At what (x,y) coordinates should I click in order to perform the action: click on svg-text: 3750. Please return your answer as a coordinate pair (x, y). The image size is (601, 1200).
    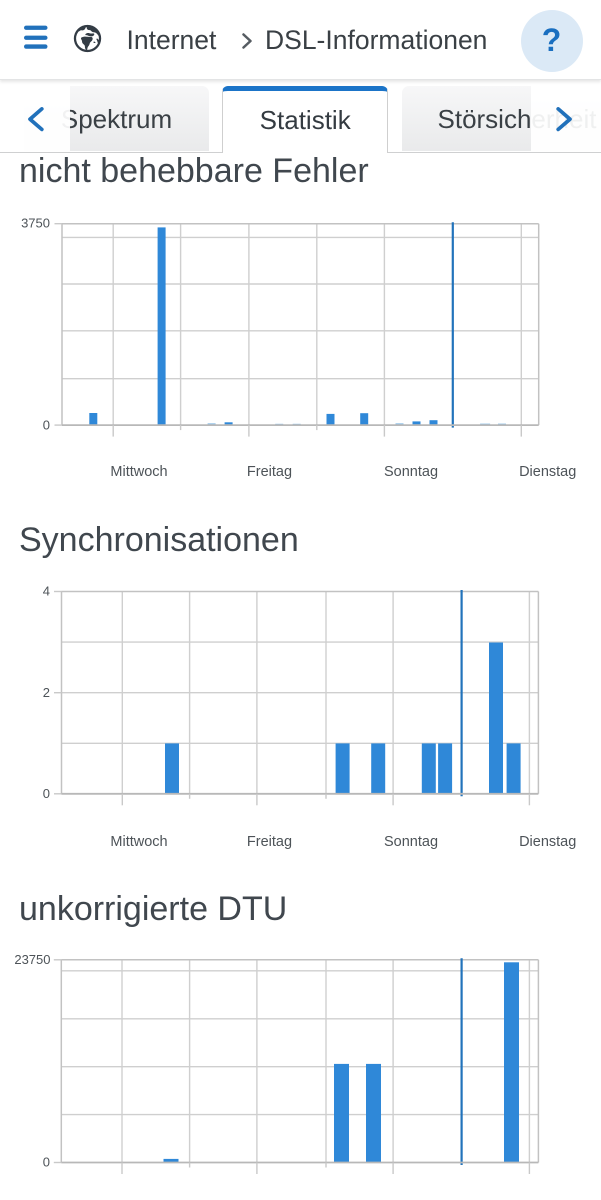
    Looking at the image, I should click on (35, 223).